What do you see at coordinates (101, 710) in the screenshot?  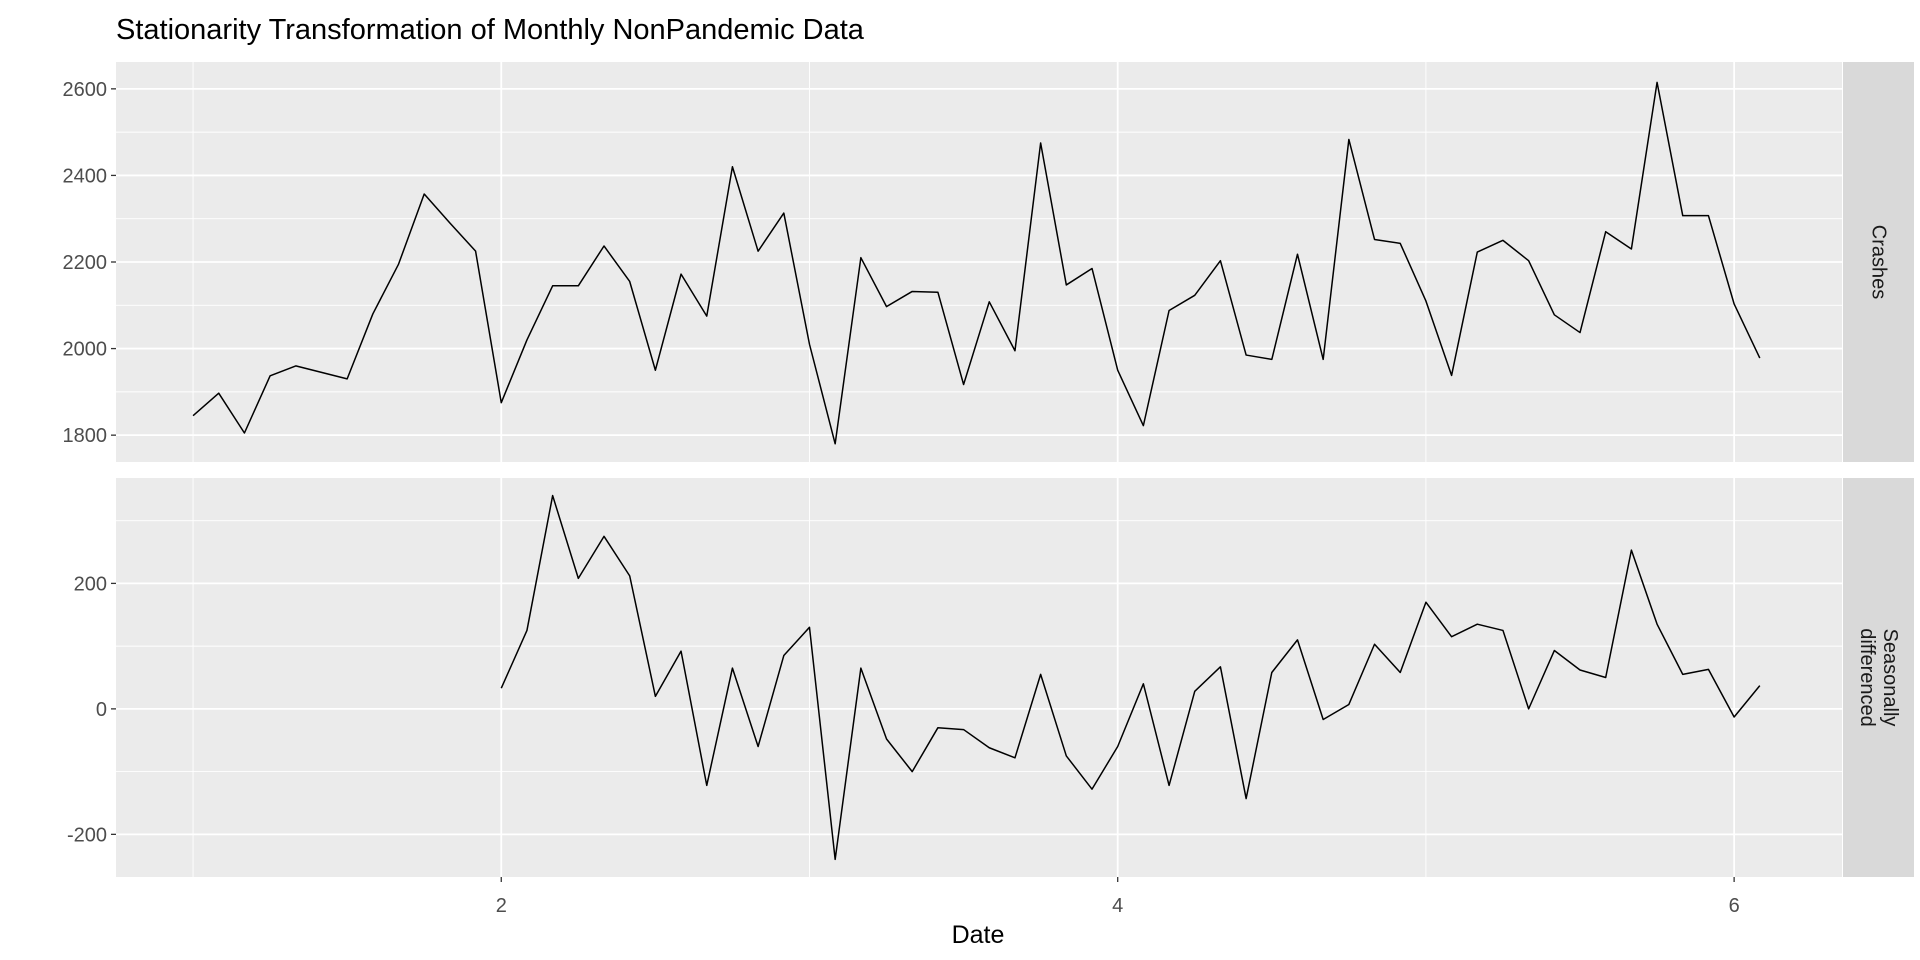 I see `y-tick-label: 0` at bounding box center [101, 710].